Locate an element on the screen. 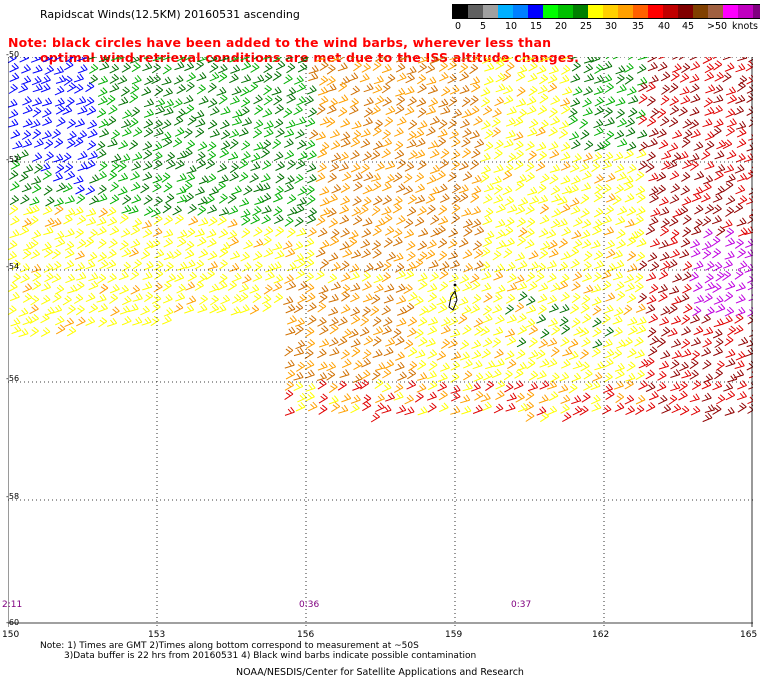  legend-tick: 30 is located at coordinates (611, 26).